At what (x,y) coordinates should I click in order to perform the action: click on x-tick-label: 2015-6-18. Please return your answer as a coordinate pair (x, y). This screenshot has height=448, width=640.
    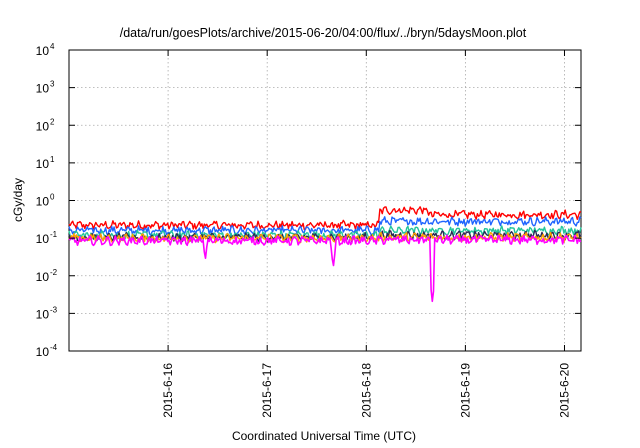
    Looking at the image, I should click on (366, 390).